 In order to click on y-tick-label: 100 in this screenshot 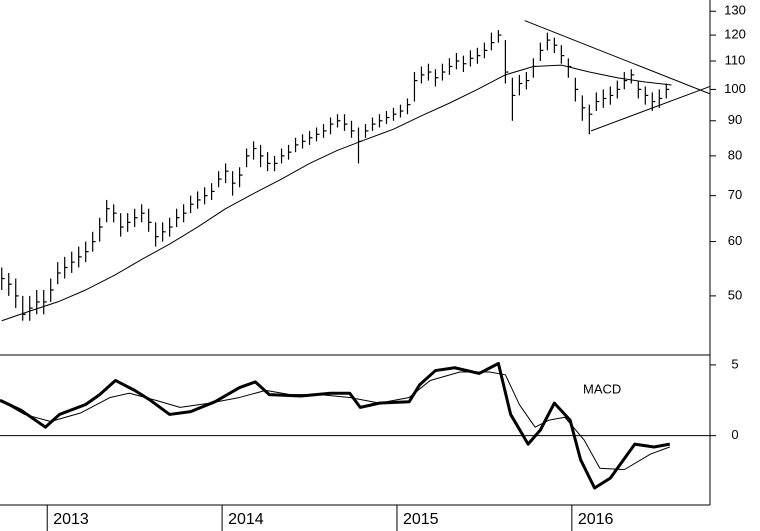, I will do `click(735, 88)`.